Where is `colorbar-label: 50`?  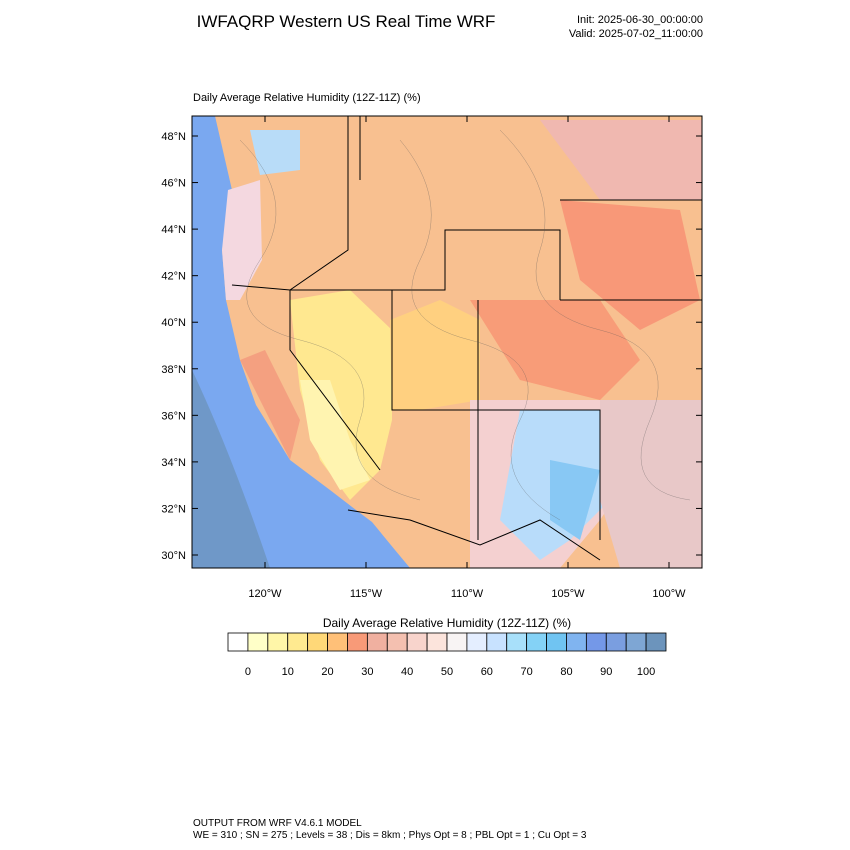 colorbar-label: 50 is located at coordinates (447, 672).